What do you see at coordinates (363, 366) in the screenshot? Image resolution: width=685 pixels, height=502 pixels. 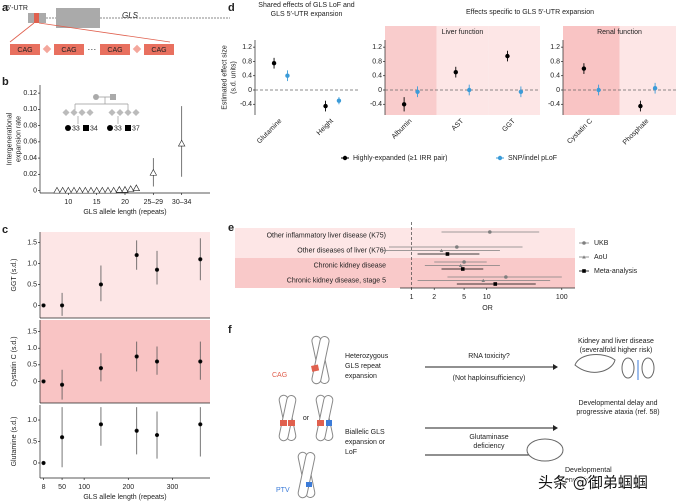 I see `text-line: GLS repeat` at bounding box center [363, 366].